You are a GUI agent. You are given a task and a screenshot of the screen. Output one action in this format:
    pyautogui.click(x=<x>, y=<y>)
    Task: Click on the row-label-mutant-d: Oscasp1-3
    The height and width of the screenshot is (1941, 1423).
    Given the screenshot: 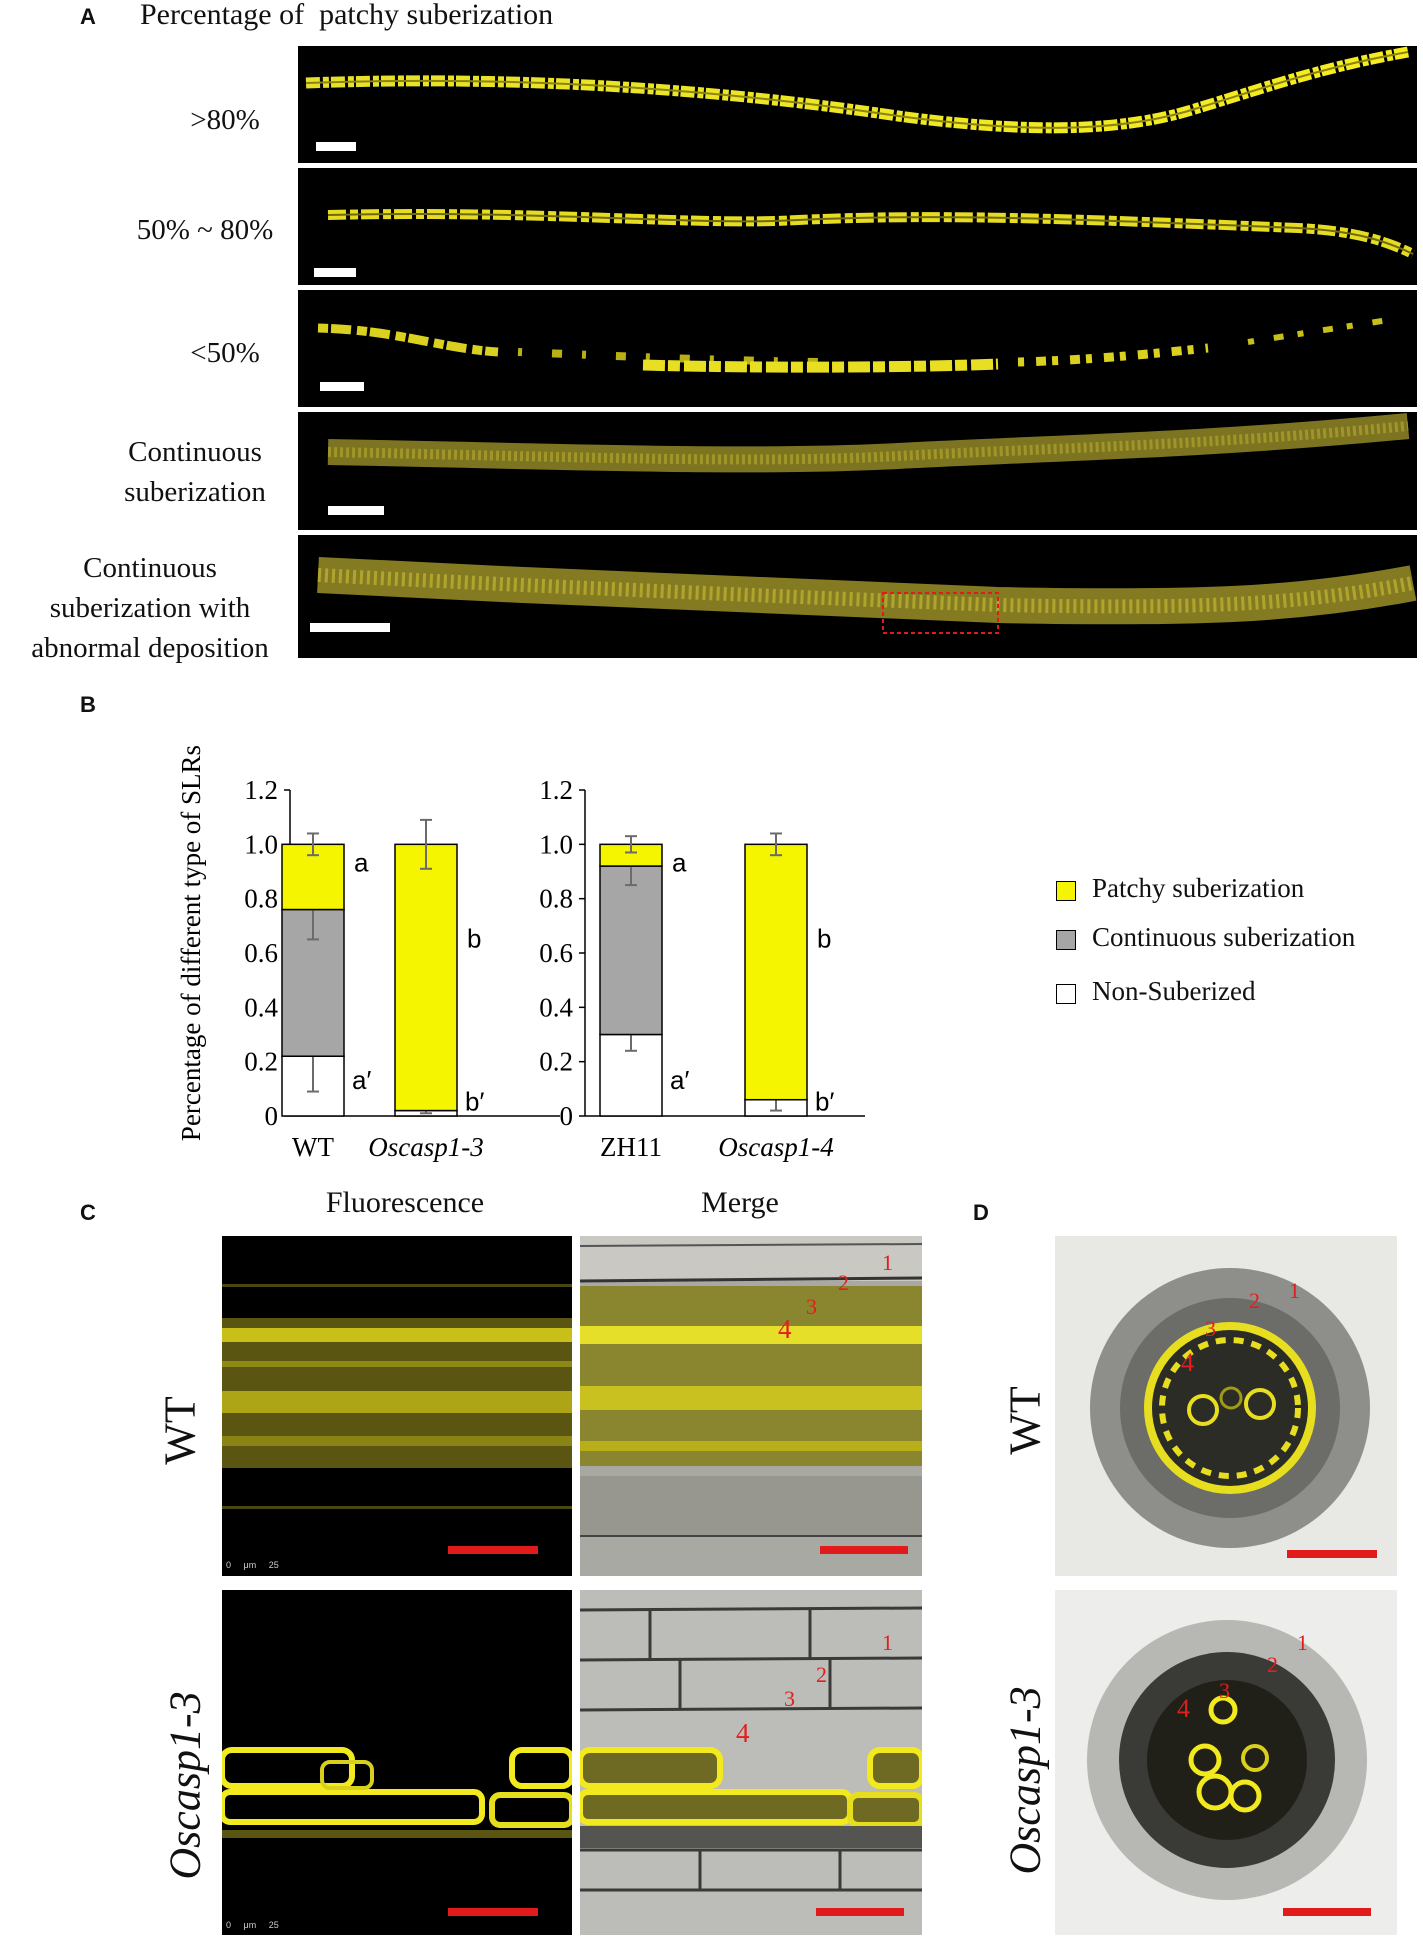 What is the action you would take?
    pyautogui.click(x=1025, y=1780)
    